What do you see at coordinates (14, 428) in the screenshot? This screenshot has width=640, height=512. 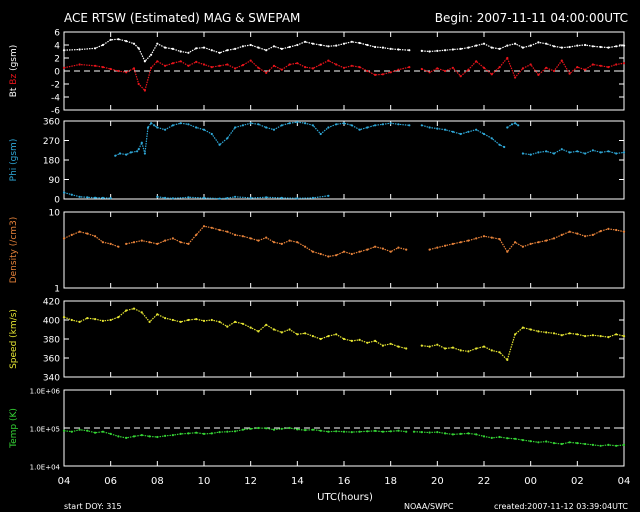 I see `y-axis-label: Temp (K)` at bounding box center [14, 428].